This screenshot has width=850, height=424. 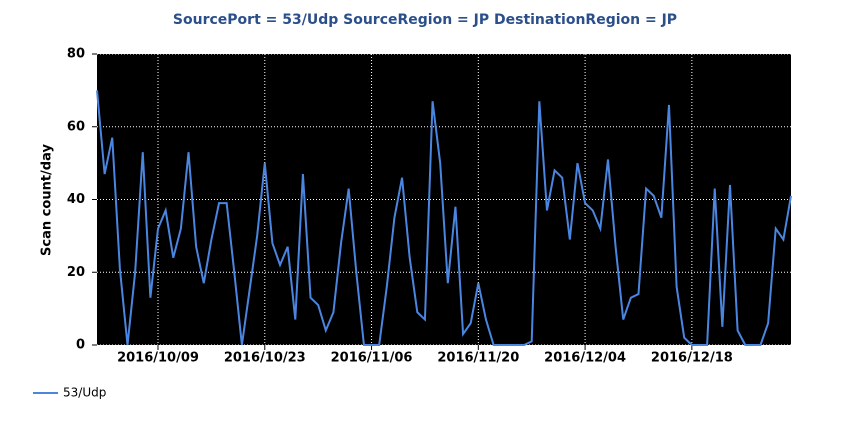 What do you see at coordinates (76, 272) in the screenshot?
I see `y-tick-label: 20` at bounding box center [76, 272].